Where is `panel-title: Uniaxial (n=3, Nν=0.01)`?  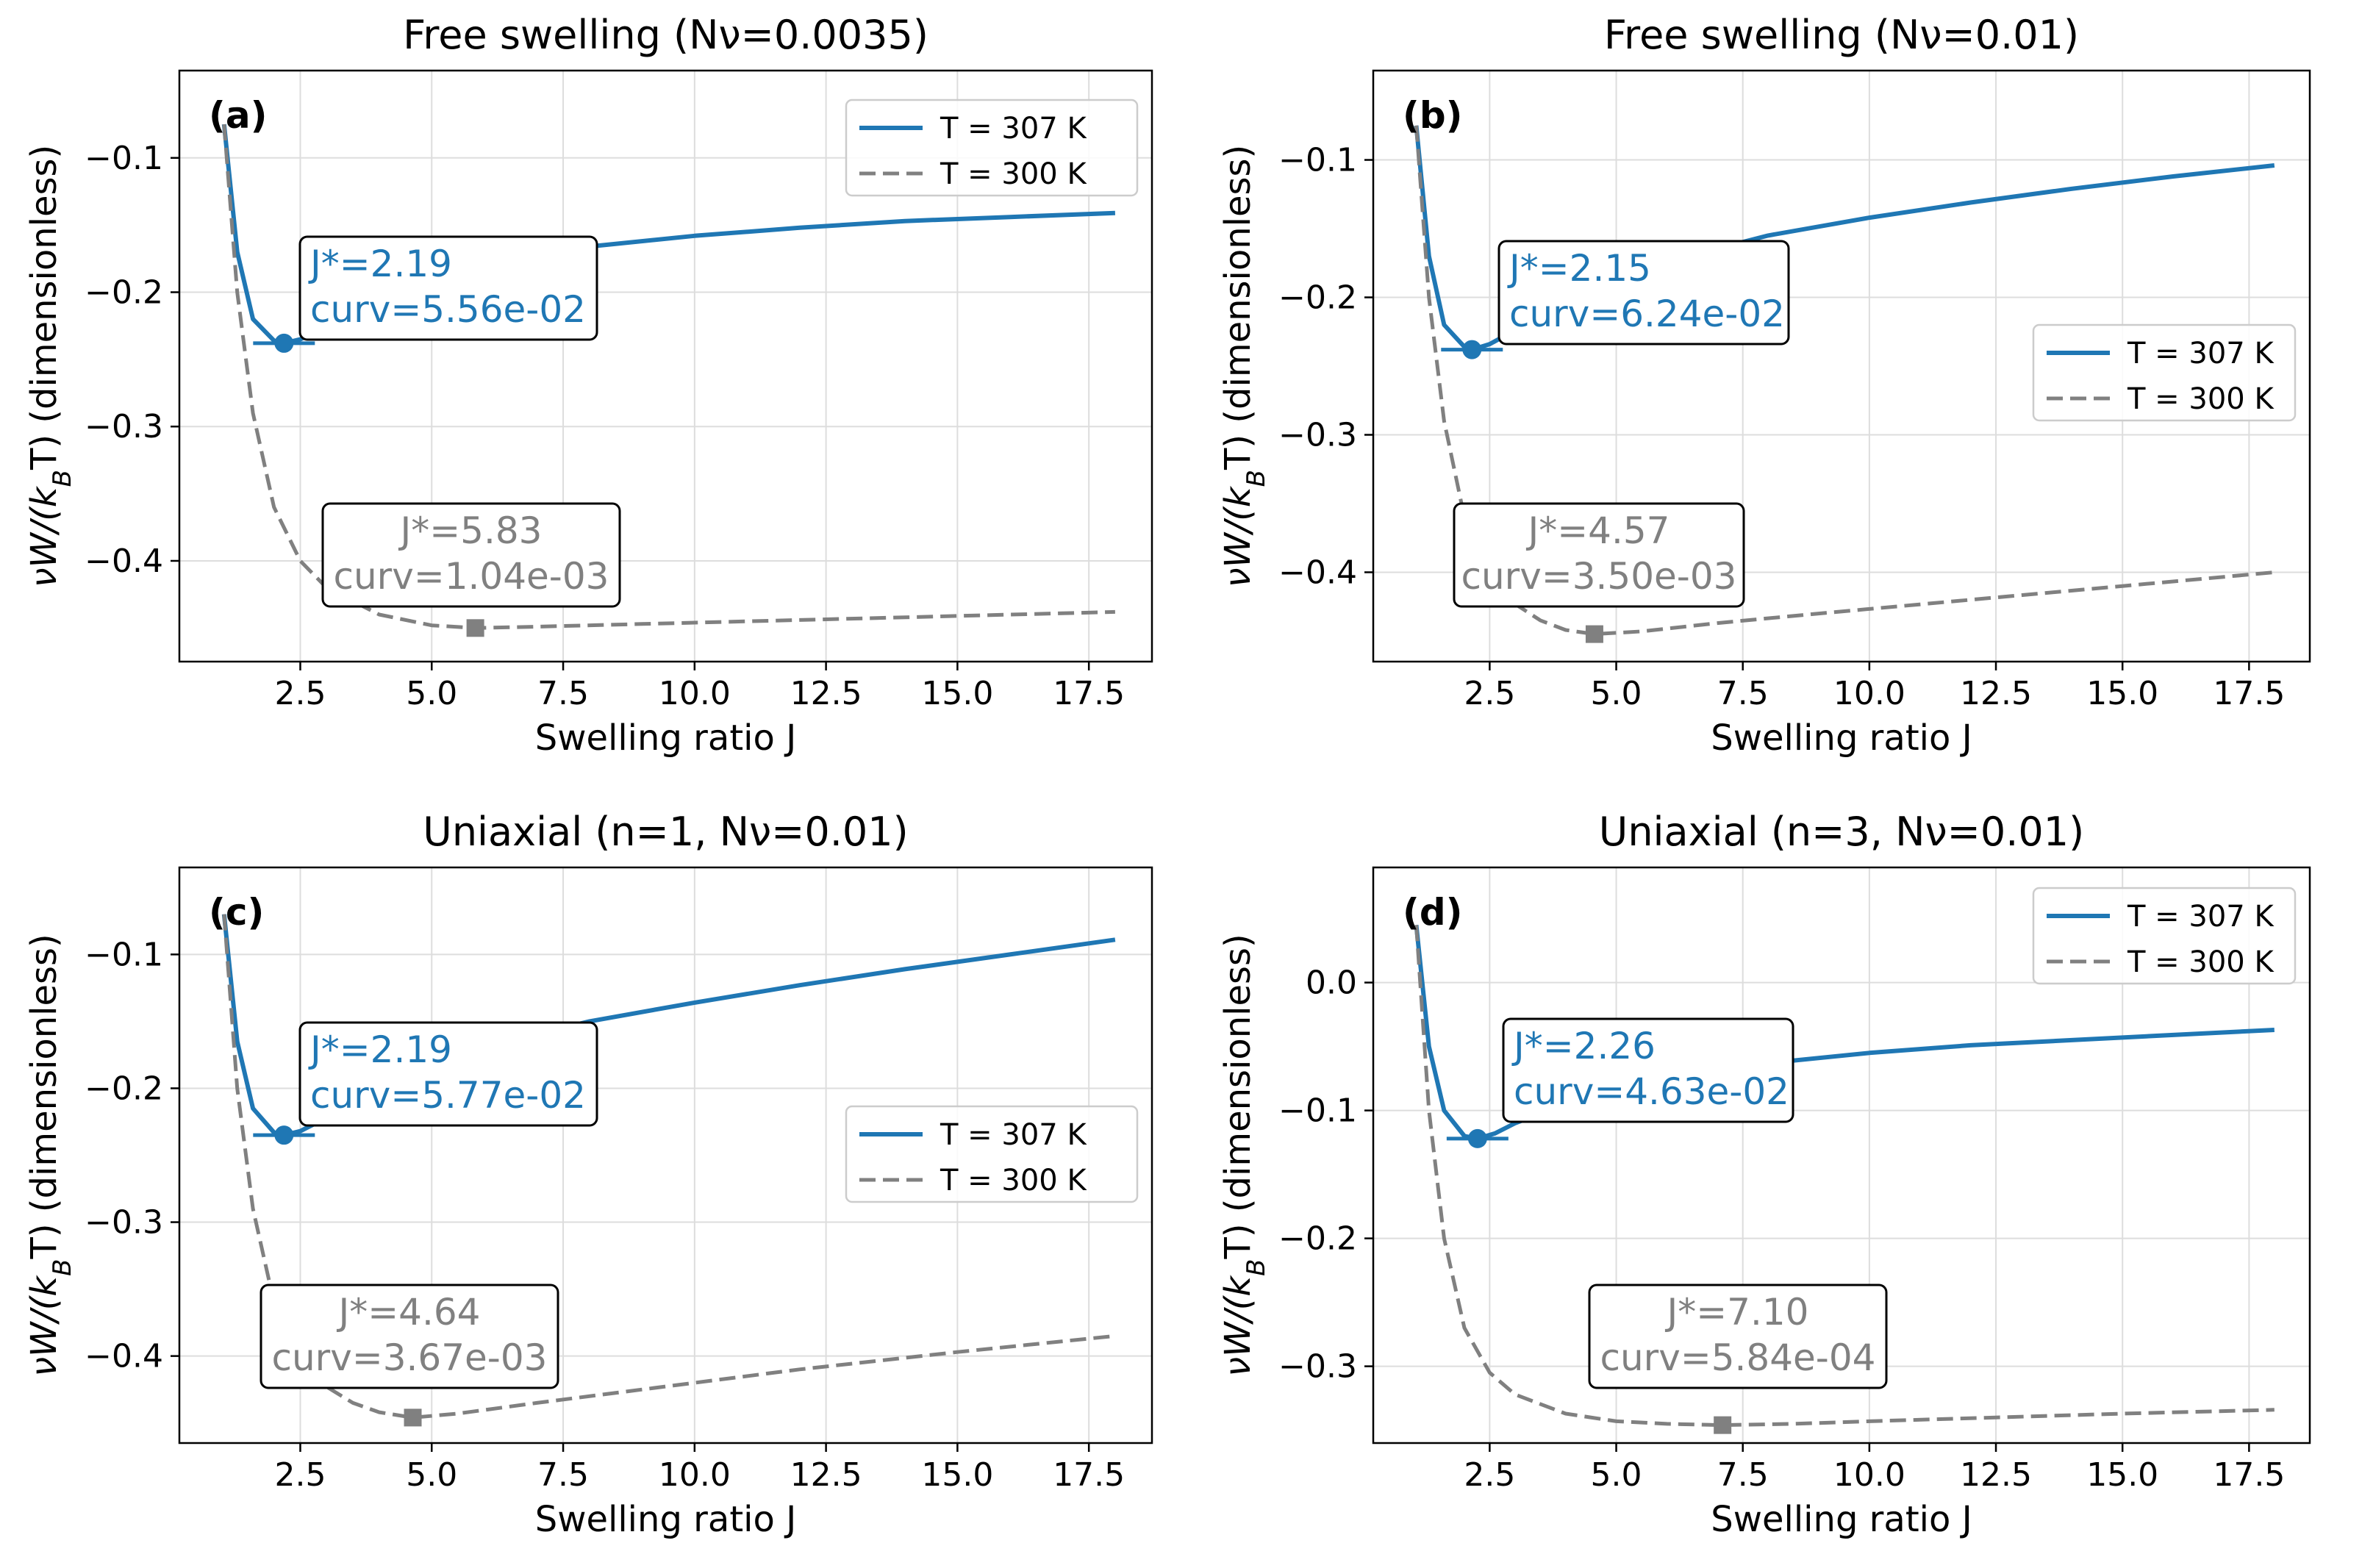
panel-title: Uniaxial (n=3, Nν=0.01) is located at coordinates (1841, 832).